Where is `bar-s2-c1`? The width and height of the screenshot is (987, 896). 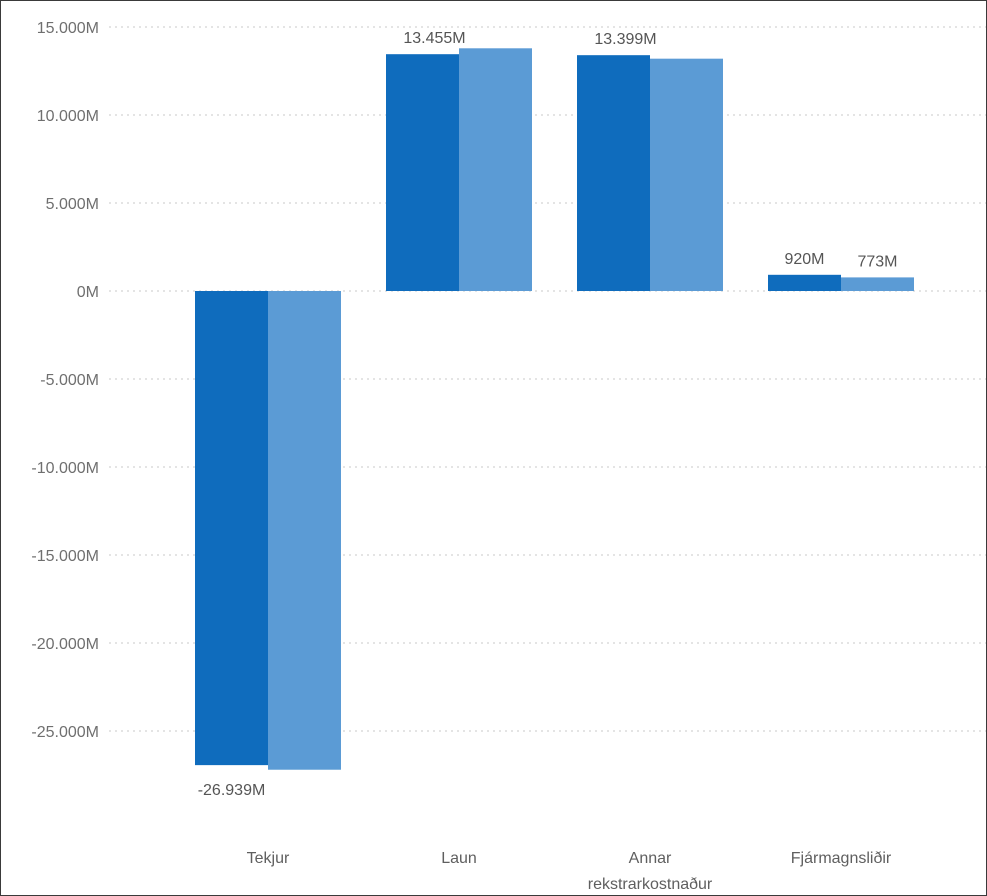 bar-s2-c1 is located at coordinates (304, 530).